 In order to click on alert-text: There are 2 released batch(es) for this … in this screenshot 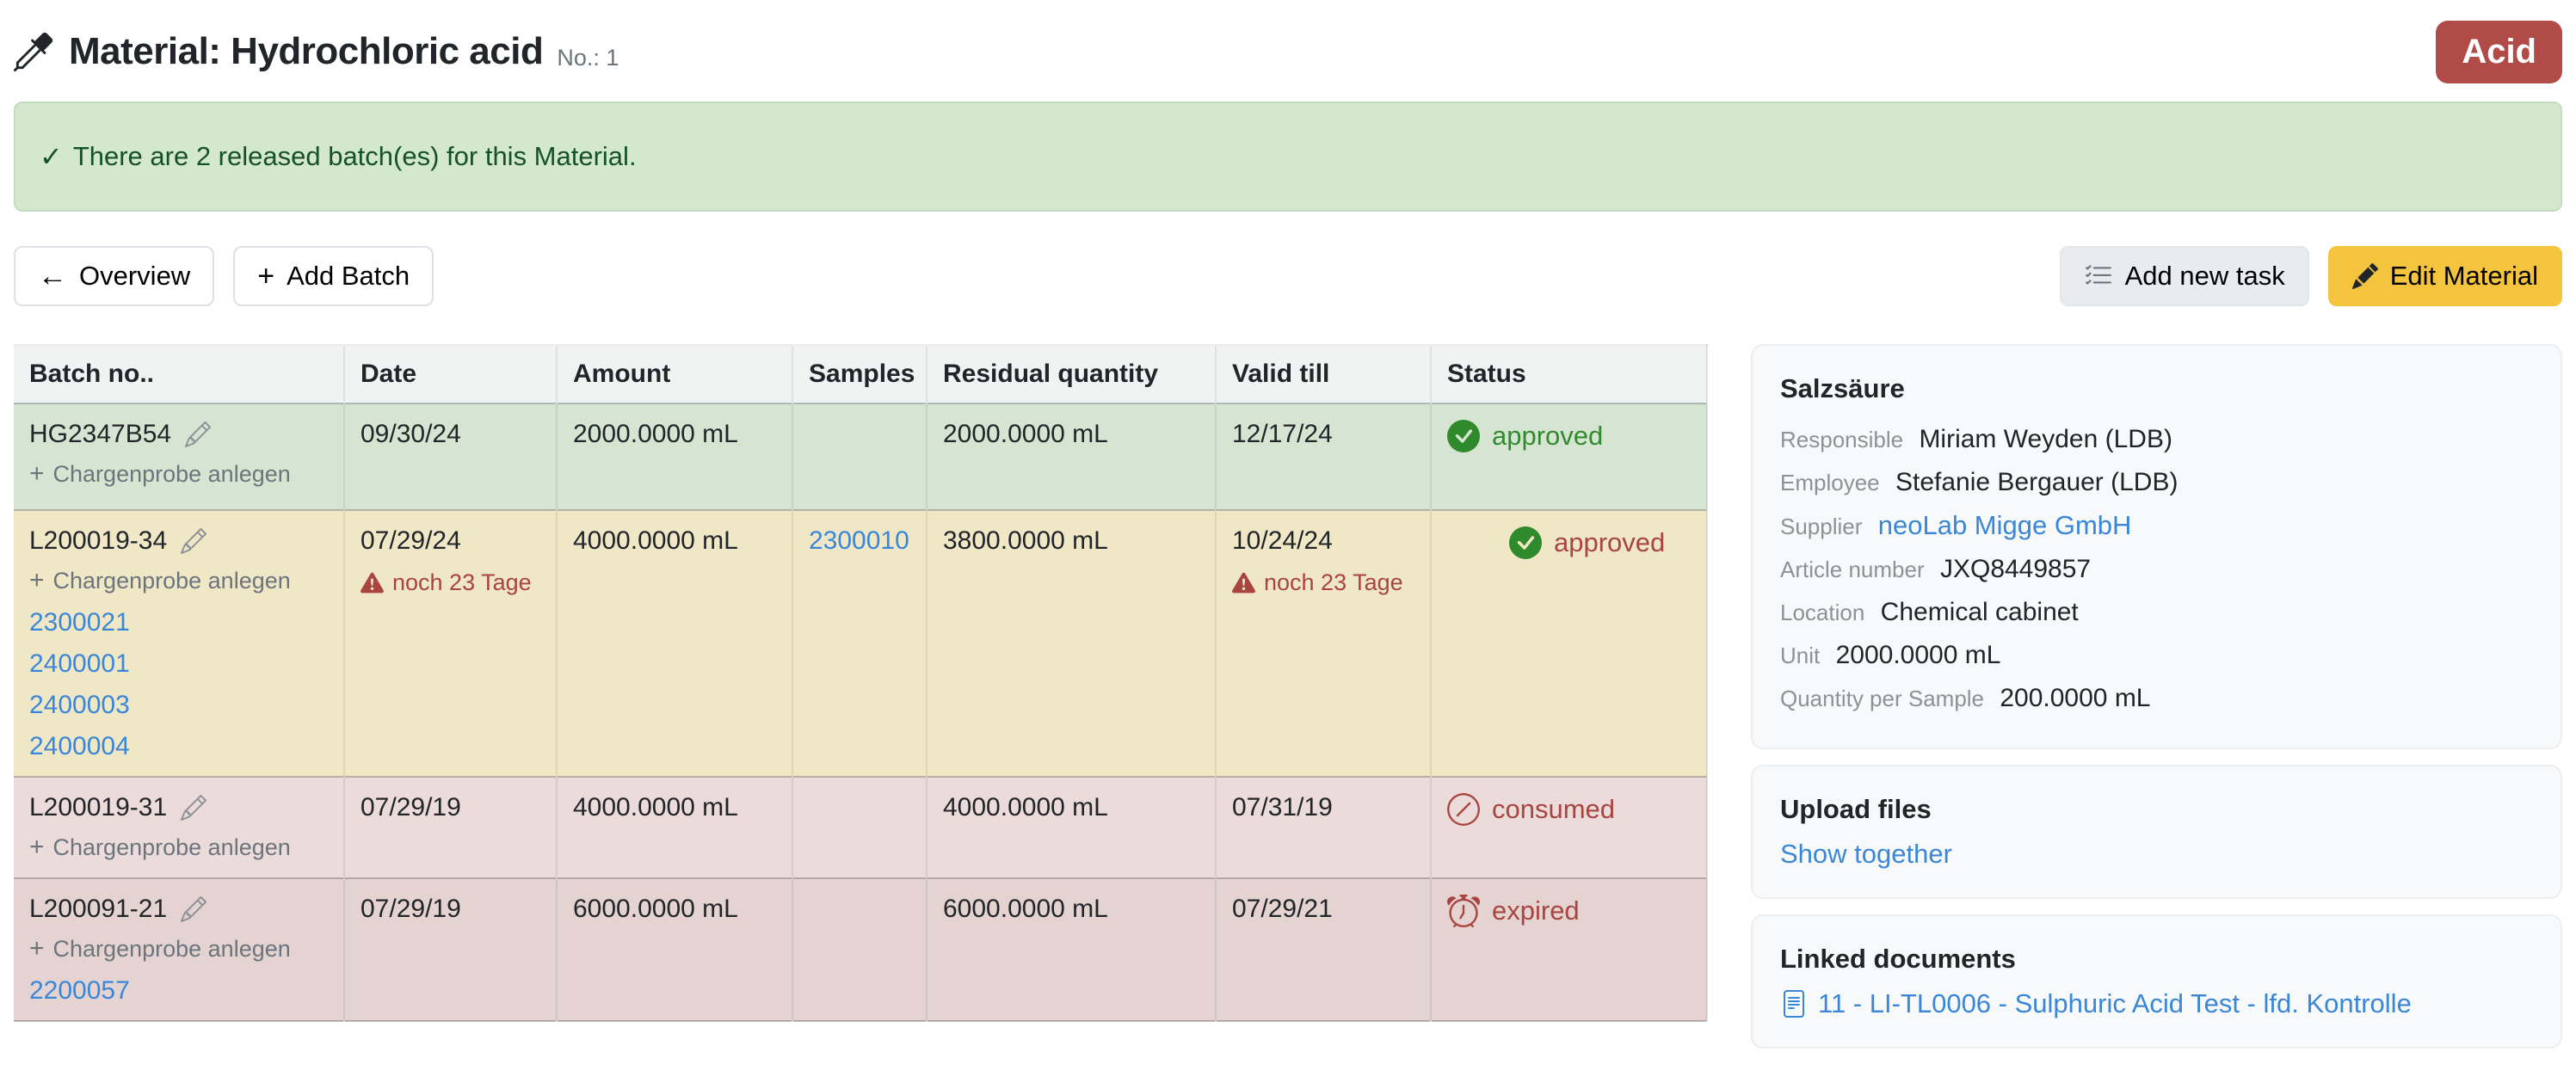, I will do `click(354, 156)`.